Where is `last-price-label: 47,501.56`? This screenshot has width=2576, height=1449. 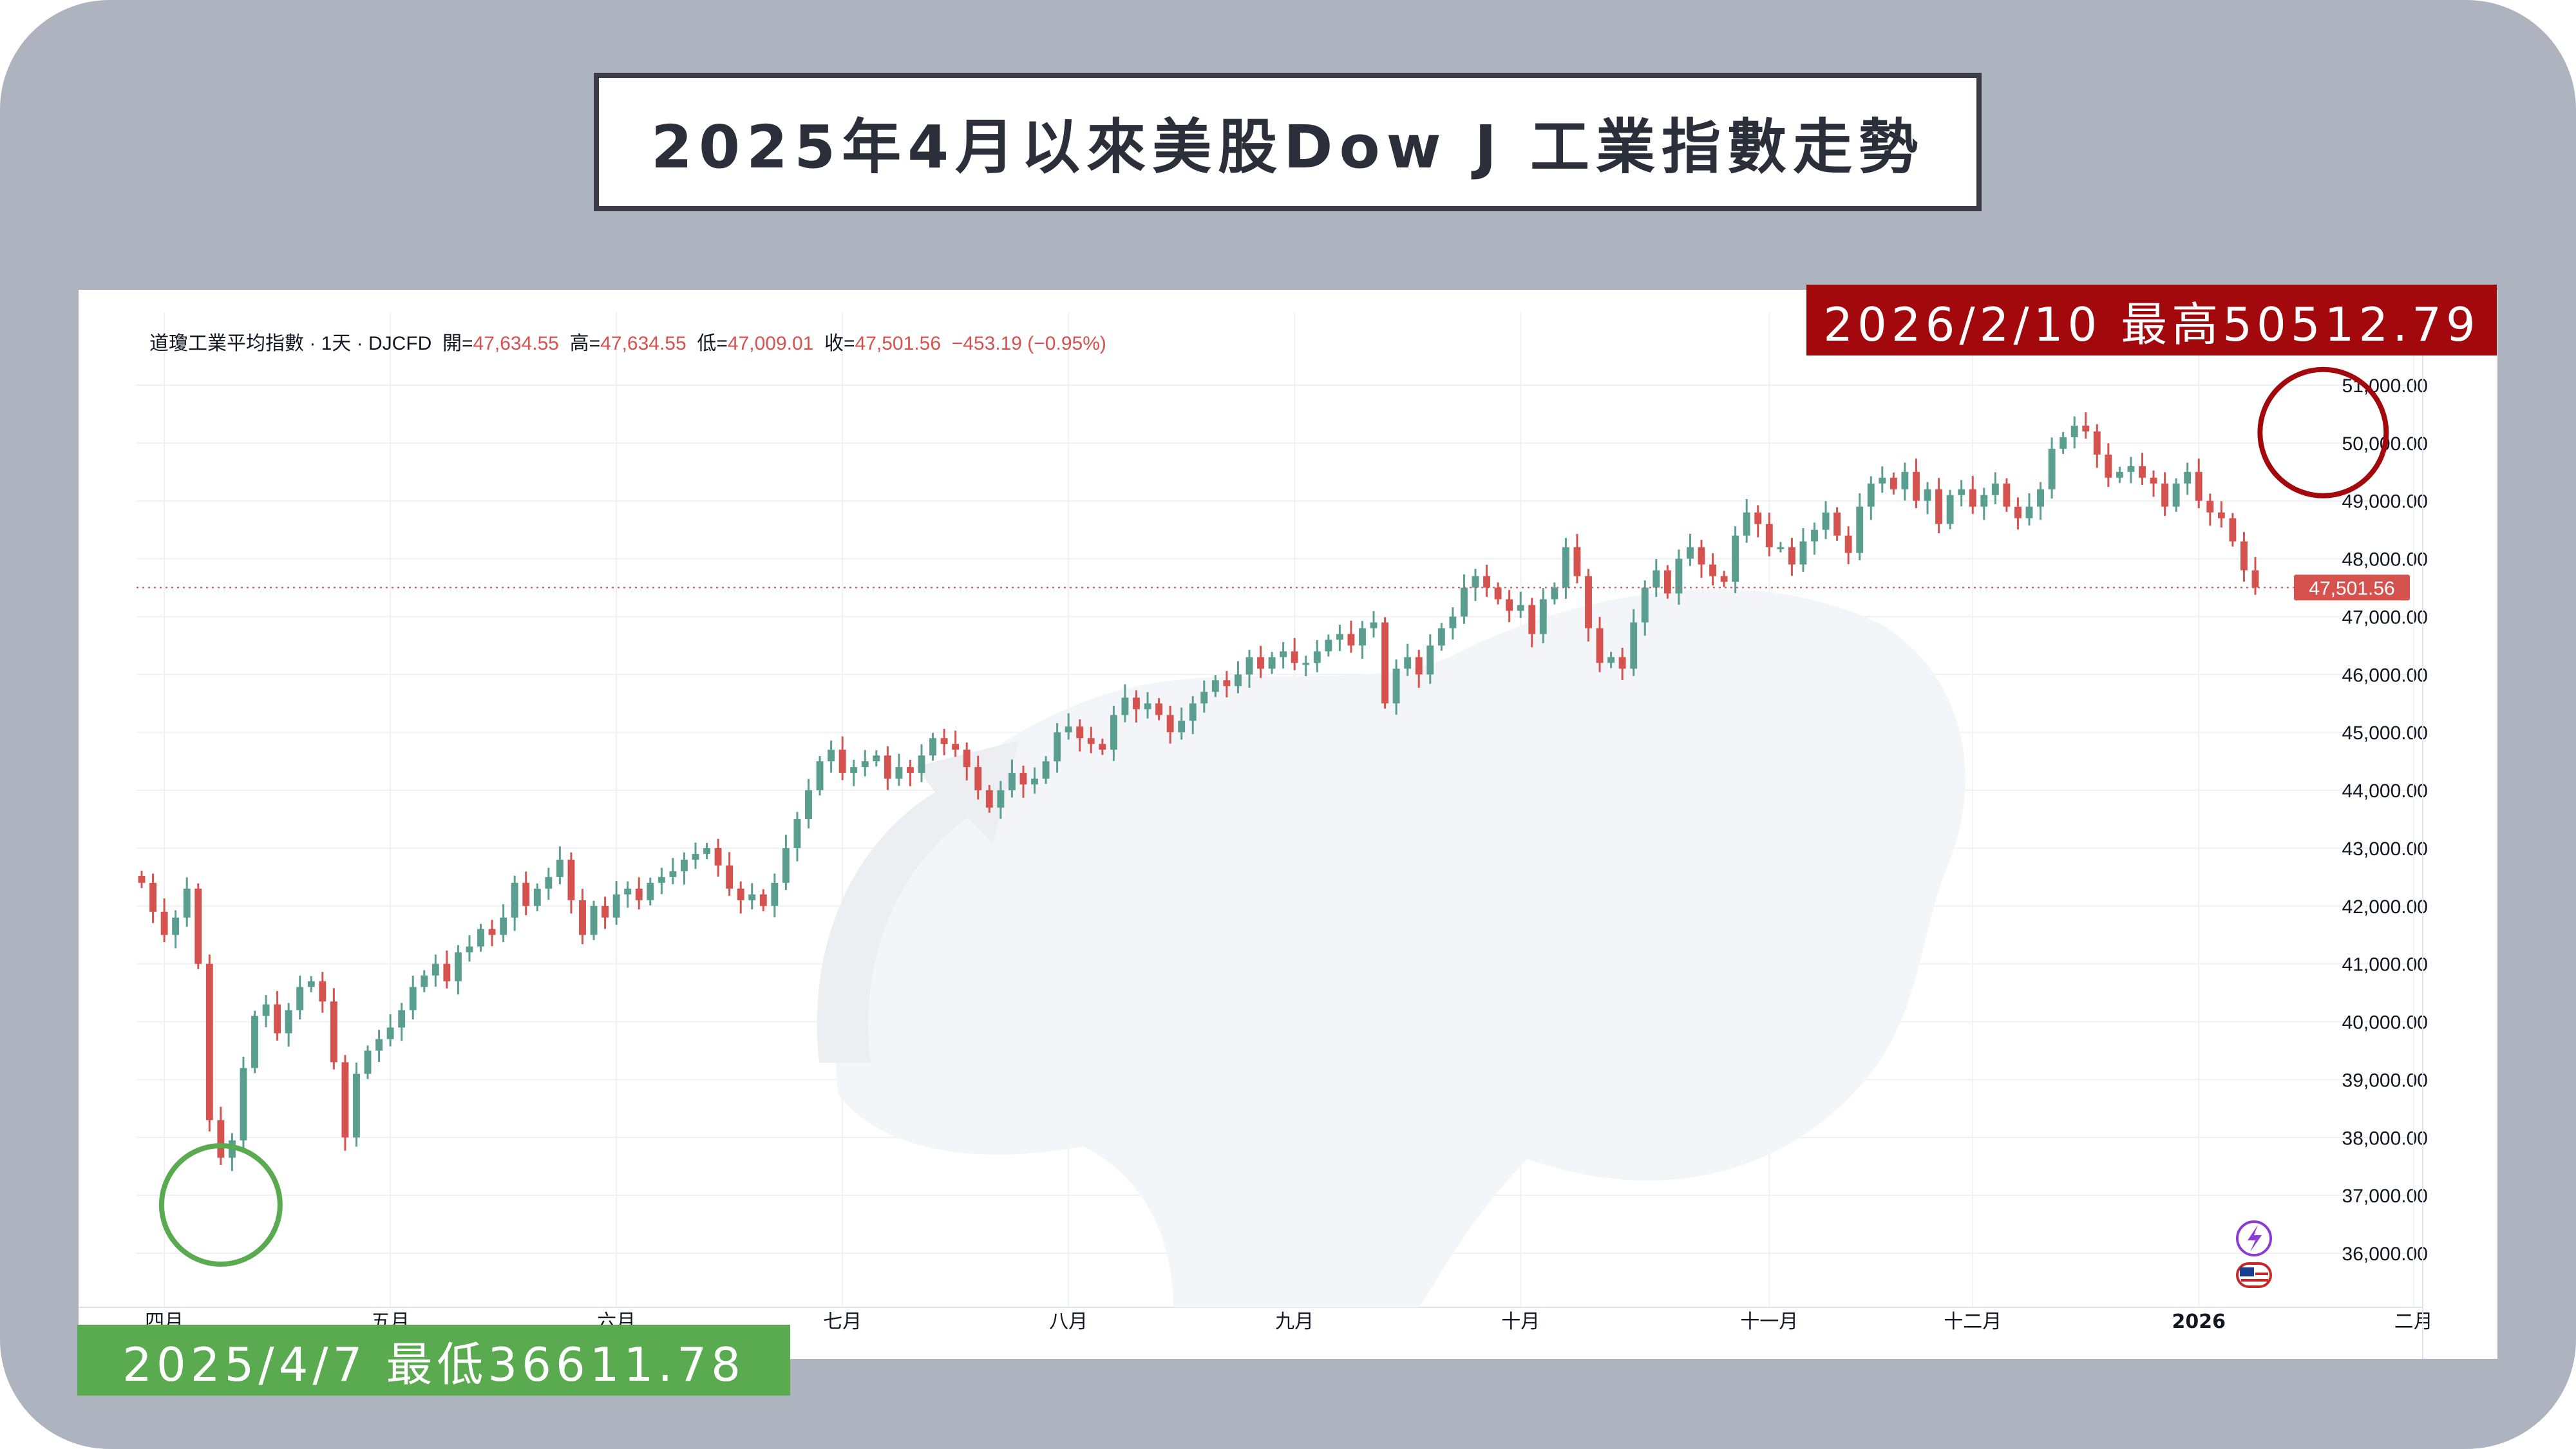 last-price-label: 47,501.56 is located at coordinates (2351, 588).